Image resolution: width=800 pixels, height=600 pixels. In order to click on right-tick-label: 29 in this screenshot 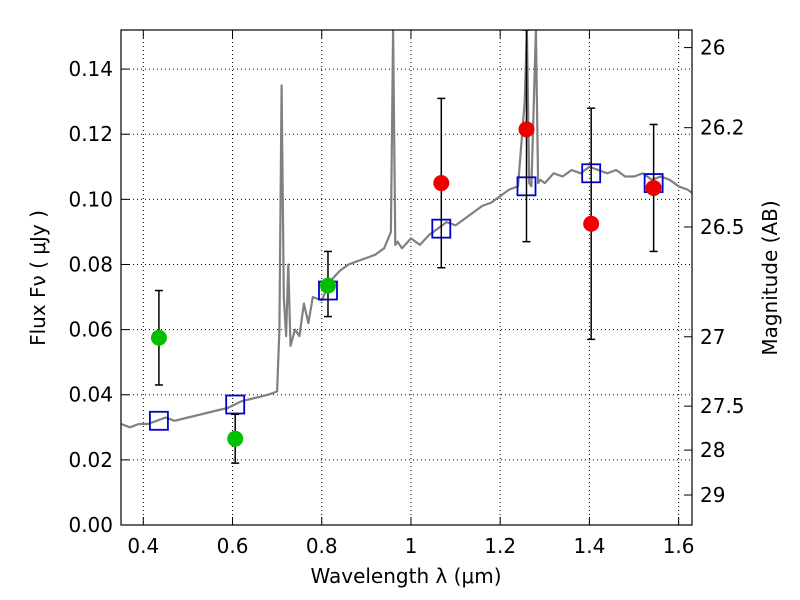, I will do `click(712, 495)`.